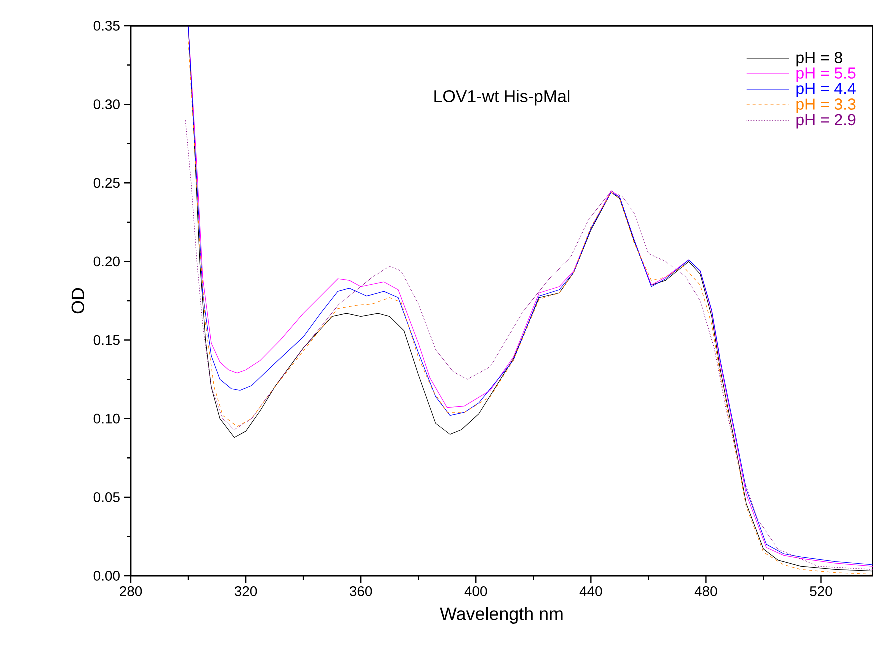  What do you see at coordinates (107, 261) in the screenshot?
I see `y-tick-label: 0.20` at bounding box center [107, 261].